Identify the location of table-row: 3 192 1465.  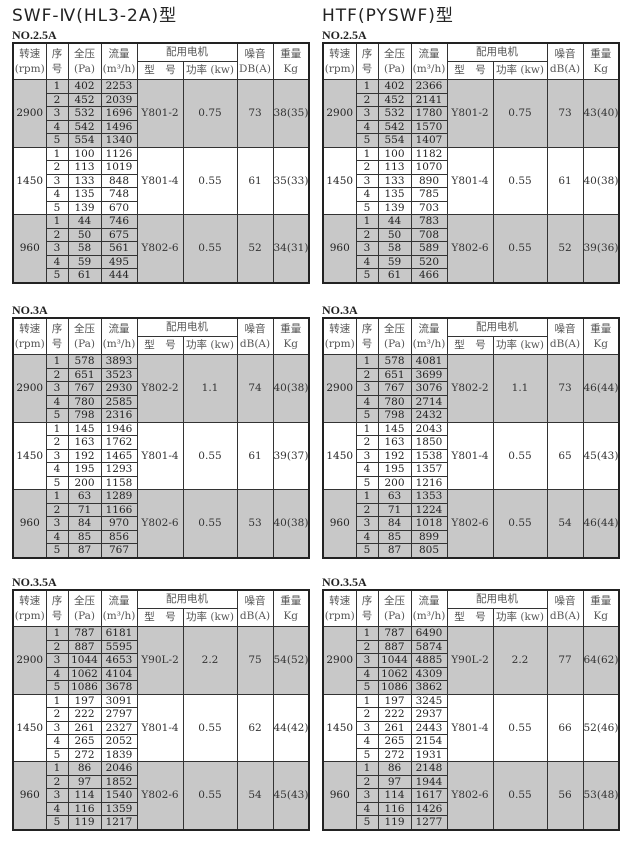
(161, 455).